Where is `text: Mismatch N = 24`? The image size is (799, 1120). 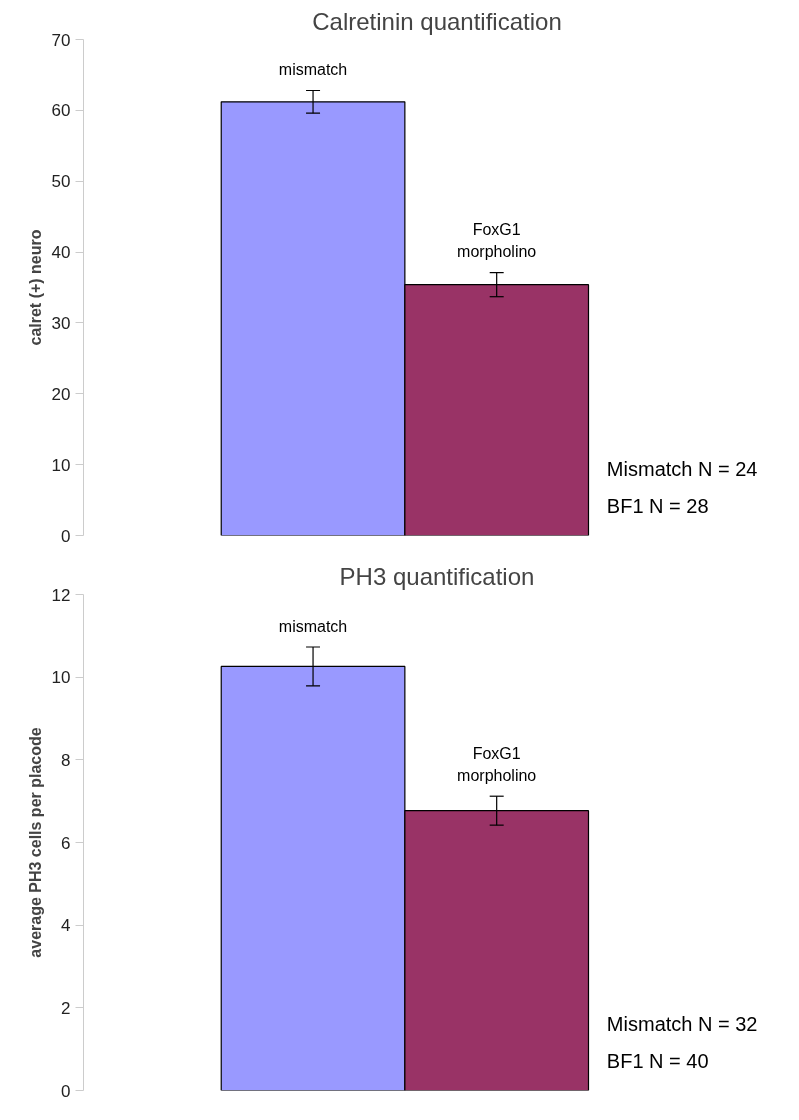
text: Mismatch N = 24 is located at coordinates (682, 468).